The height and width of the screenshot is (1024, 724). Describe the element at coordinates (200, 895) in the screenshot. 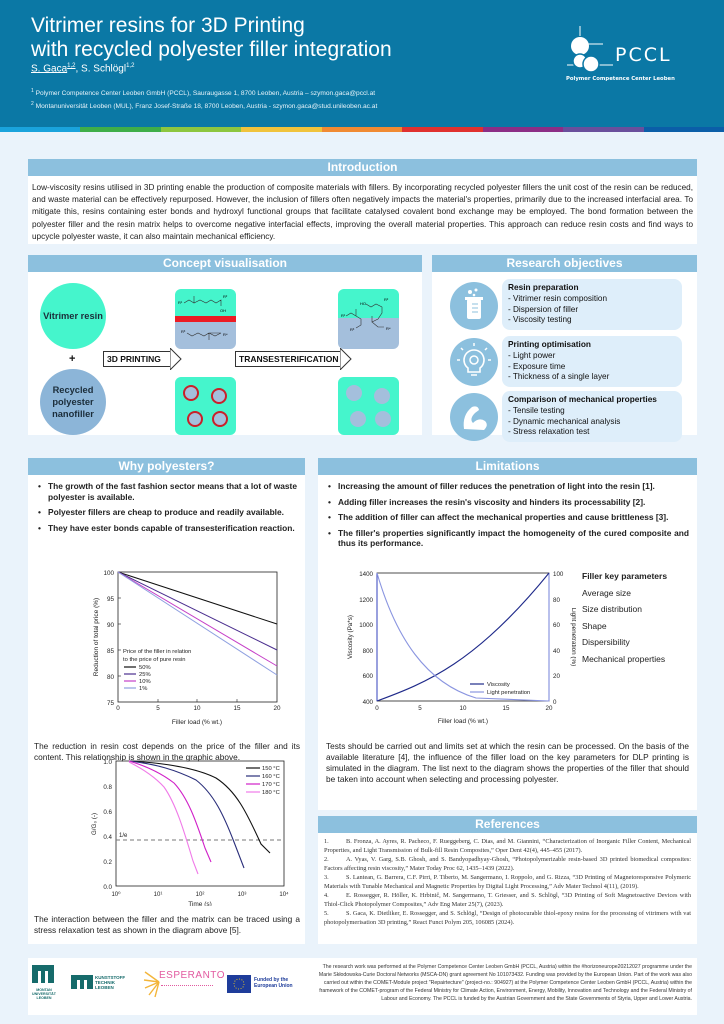

I see `svg-text: 10²` at that location.